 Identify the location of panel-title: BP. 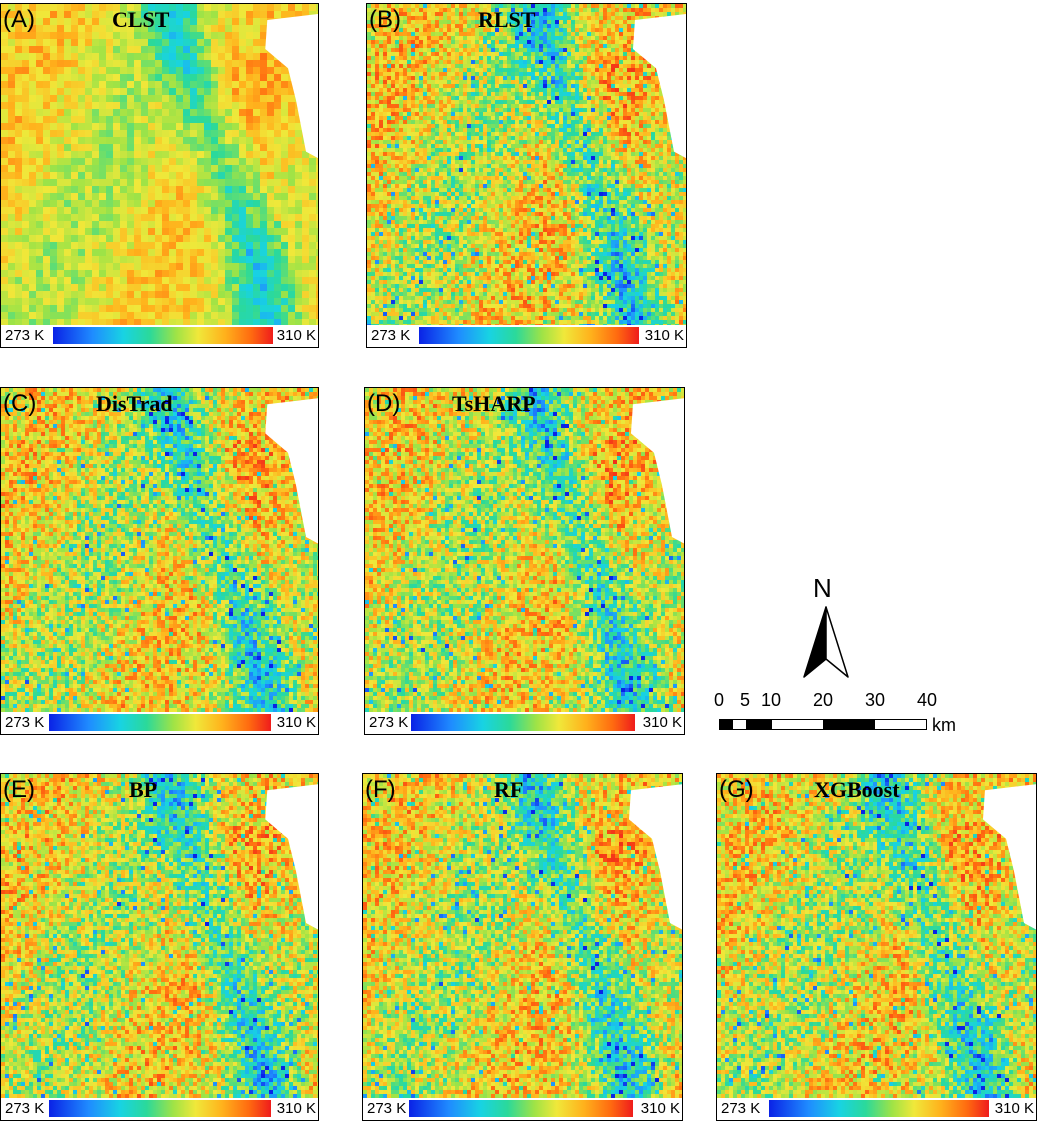
(143, 790).